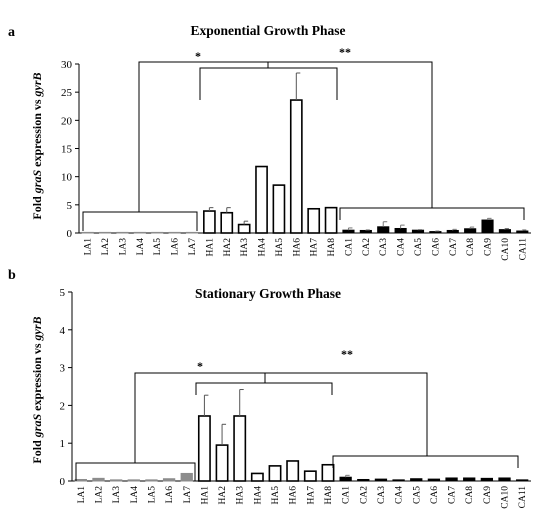 The height and width of the screenshot is (529, 550). I want to click on y-tick-label: 0, so click(70, 234).